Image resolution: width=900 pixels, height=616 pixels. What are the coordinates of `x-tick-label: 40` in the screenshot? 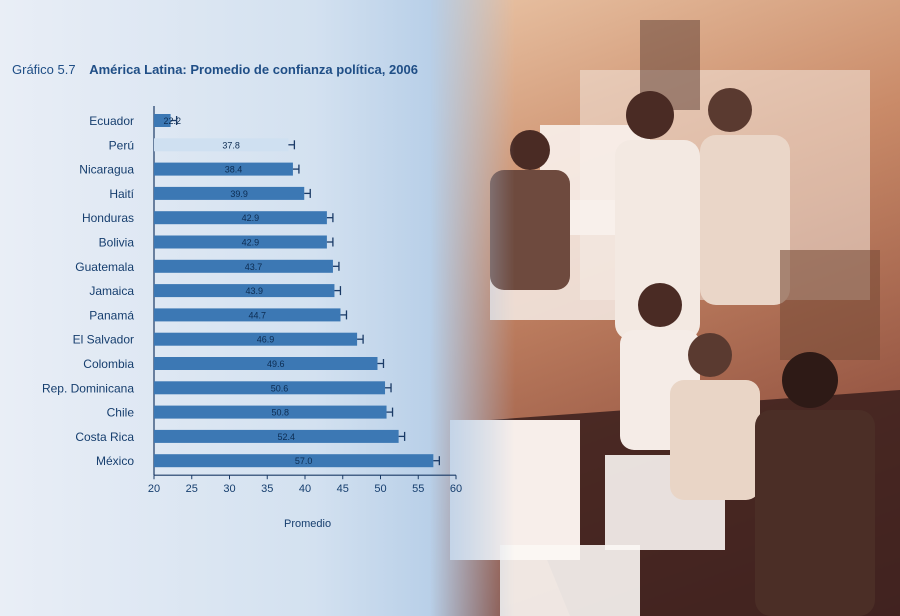 It's located at (305, 489).